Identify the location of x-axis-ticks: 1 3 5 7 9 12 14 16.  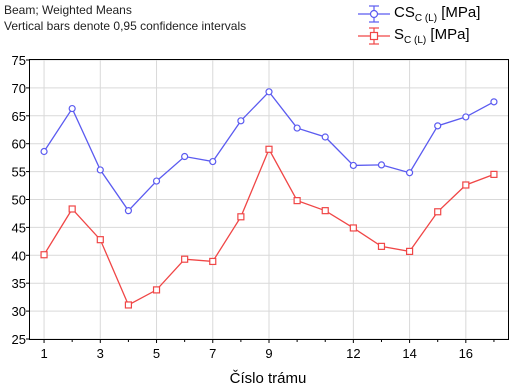
(267, 350).